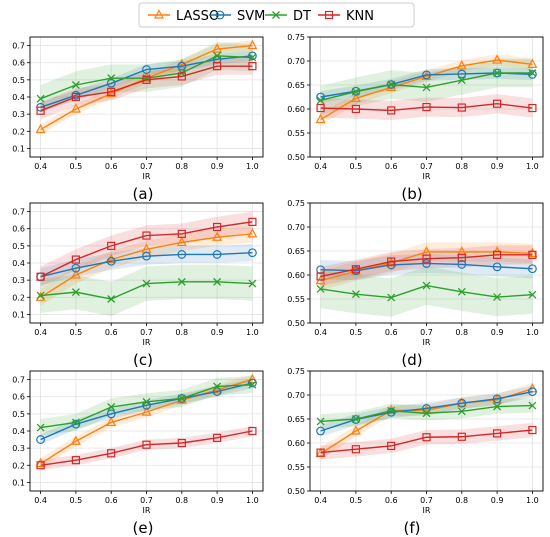  Describe the element at coordinates (18, 482) in the screenshot. I see `y-tick-label: 0.1` at that location.